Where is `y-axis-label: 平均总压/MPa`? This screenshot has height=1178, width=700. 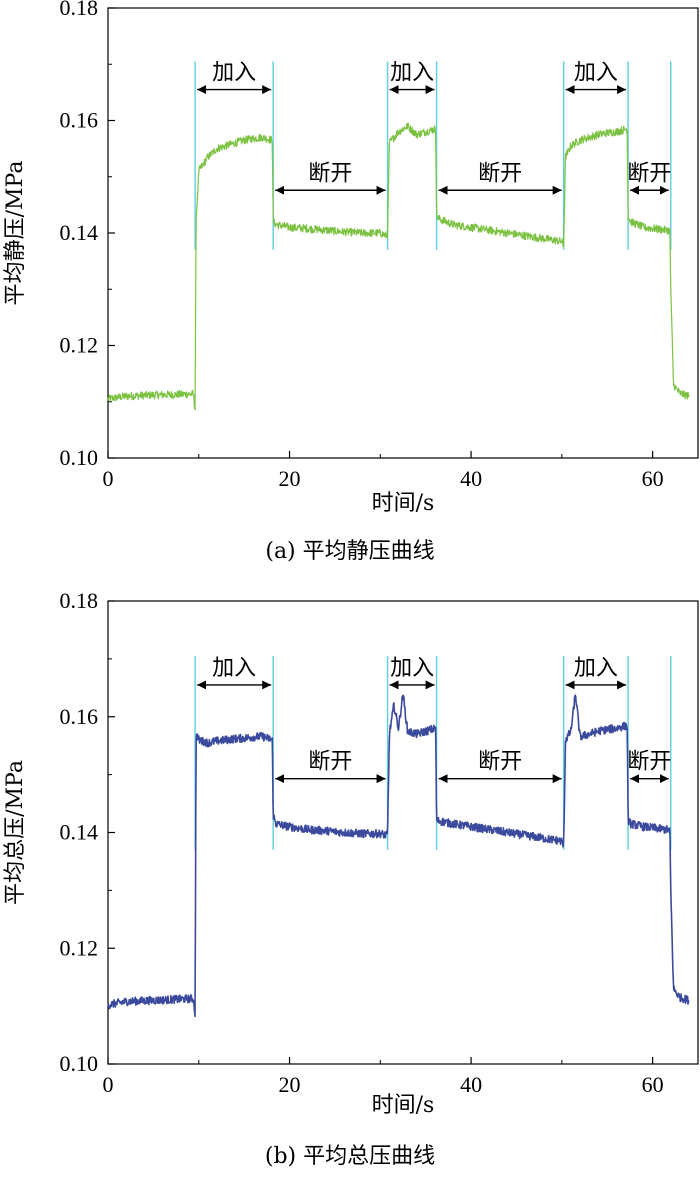 y-axis-label: 平均总压/MPa is located at coordinates (15, 832).